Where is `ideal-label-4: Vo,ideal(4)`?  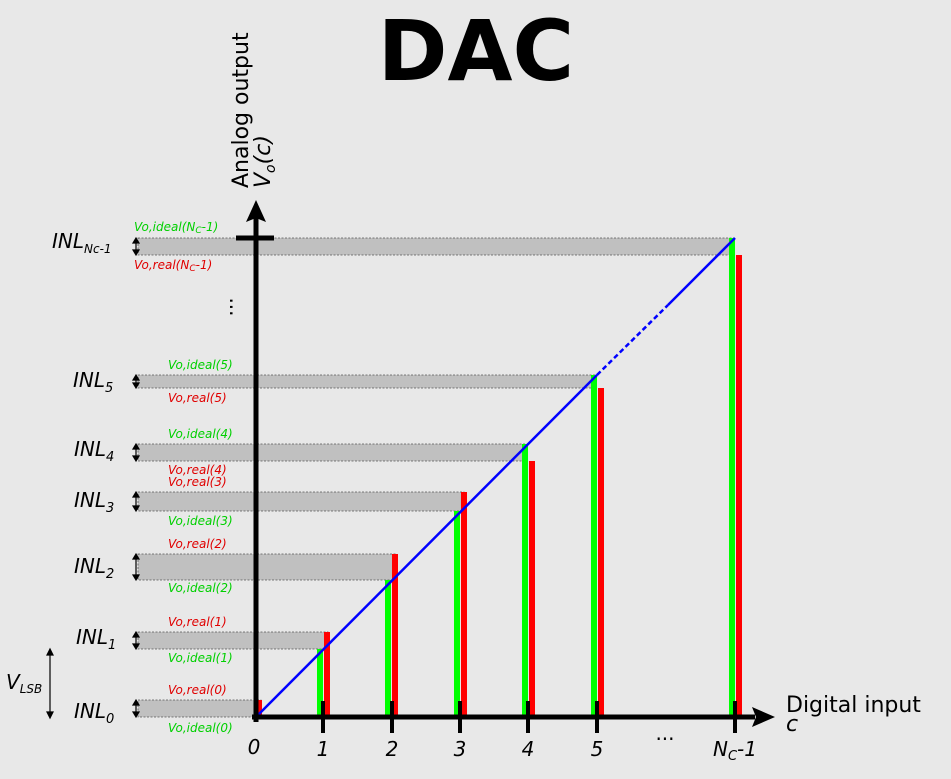
ideal-label-4: Vo,ideal(4) is located at coordinates (200, 434).